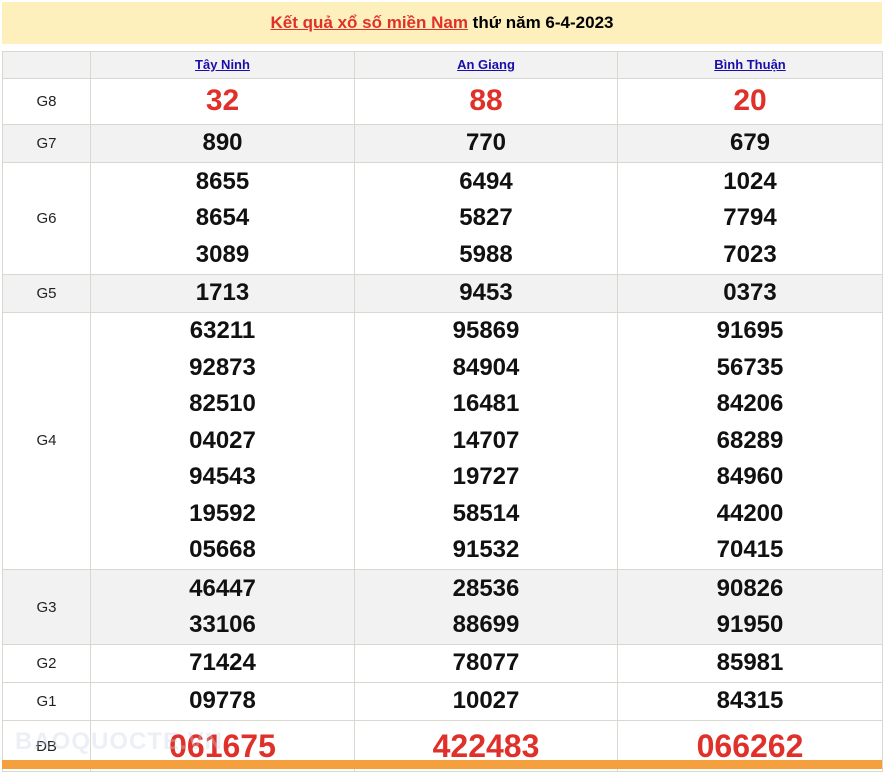 The height and width of the screenshot is (772, 885). What do you see at coordinates (486, 476) in the screenshot?
I see `prize-number: 19727` at bounding box center [486, 476].